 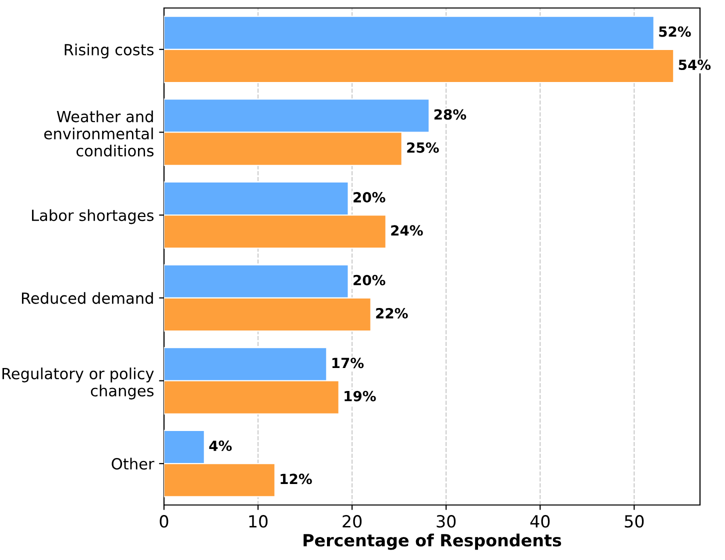 I want to click on x-tick-label: 40, so click(x=540, y=521).